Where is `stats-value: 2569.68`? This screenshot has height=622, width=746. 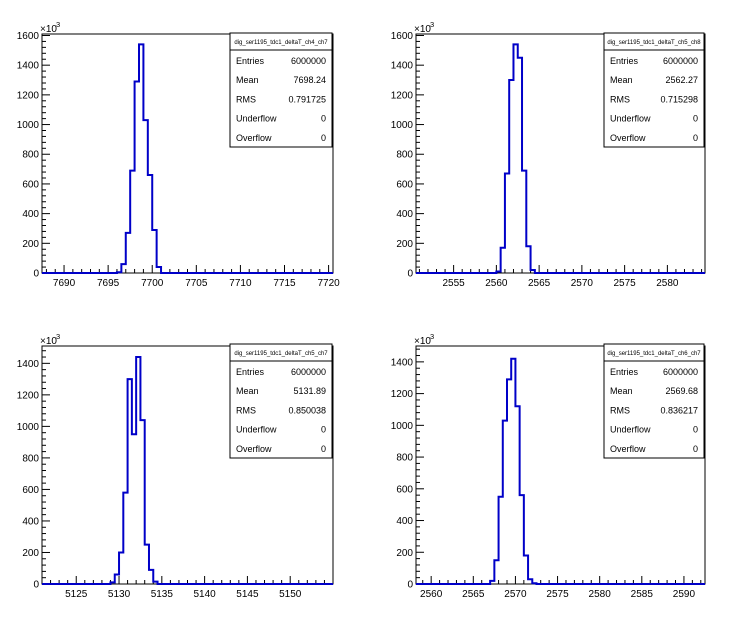
stats-value: 2569.68 is located at coordinates (681, 391).